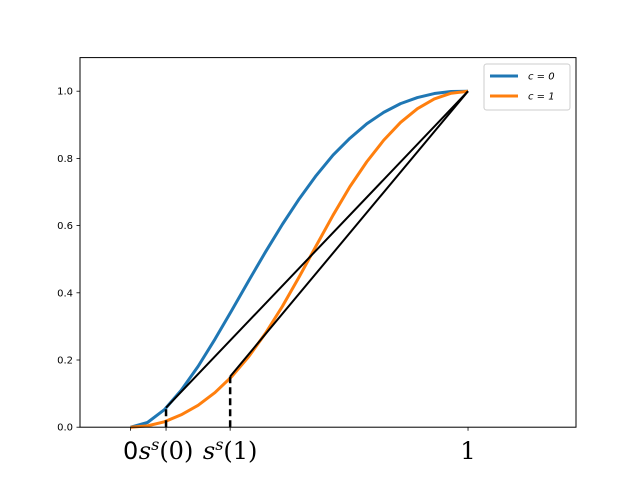 Image resolution: width=640 pixels, height=480 pixels. Describe the element at coordinates (299, 446) in the screenshot. I see `x-axis: 0 ss(0) ss(1) 1` at that location.